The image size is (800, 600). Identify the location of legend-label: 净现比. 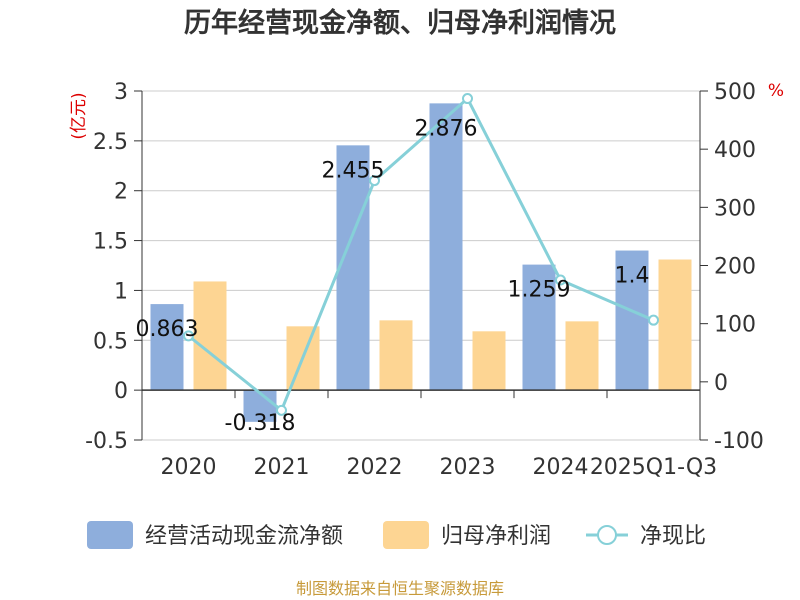
(673, 536).